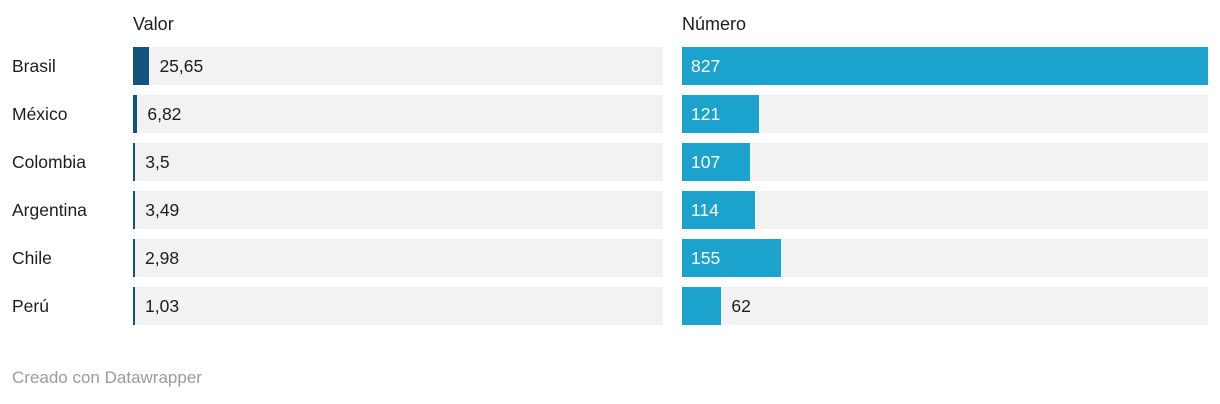 This screenshot has height=404, width=1220. I want to click on valor-bar-track: 2,98, so click(398, 258).